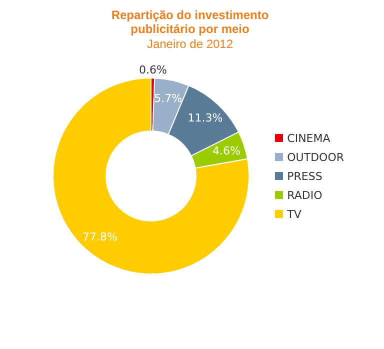 The height and width of the screenshot is (349, 384). What do you see at coordinates (304, 176) in the screenshot?
I see `legend-label: PRESS` at bounding box center [304, 176].